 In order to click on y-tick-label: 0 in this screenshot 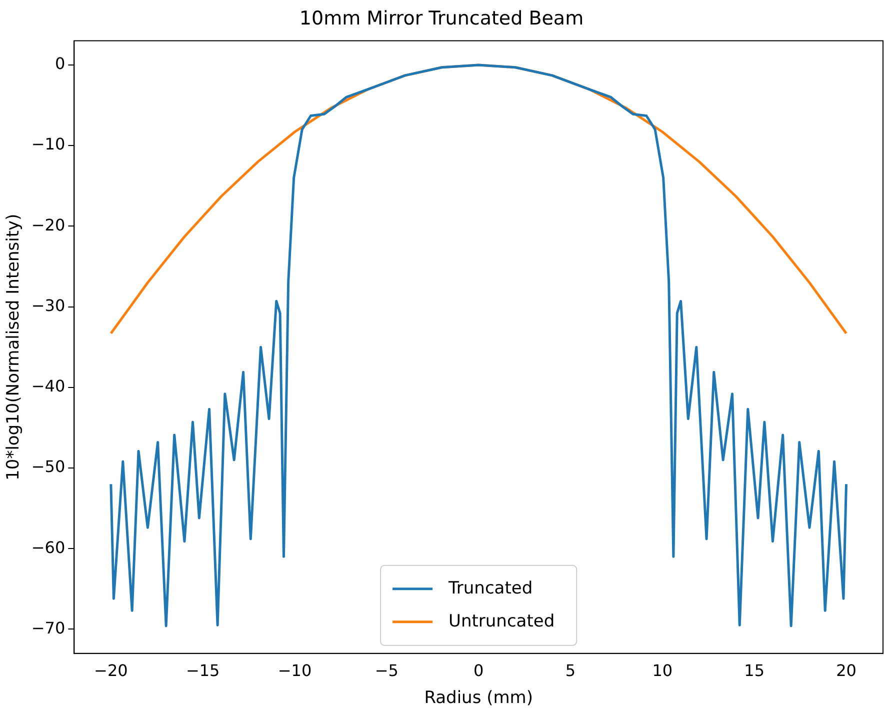, I will do `click(60, 64)`.